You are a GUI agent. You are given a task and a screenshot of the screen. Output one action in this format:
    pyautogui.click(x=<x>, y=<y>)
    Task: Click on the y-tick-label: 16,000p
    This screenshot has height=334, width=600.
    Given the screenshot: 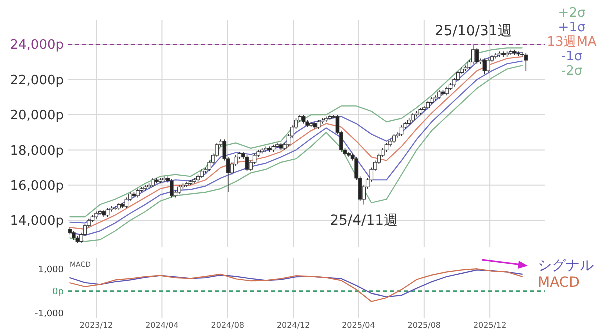 What is the action you would take?
    pyautogui.click(x=37, y=186)
    